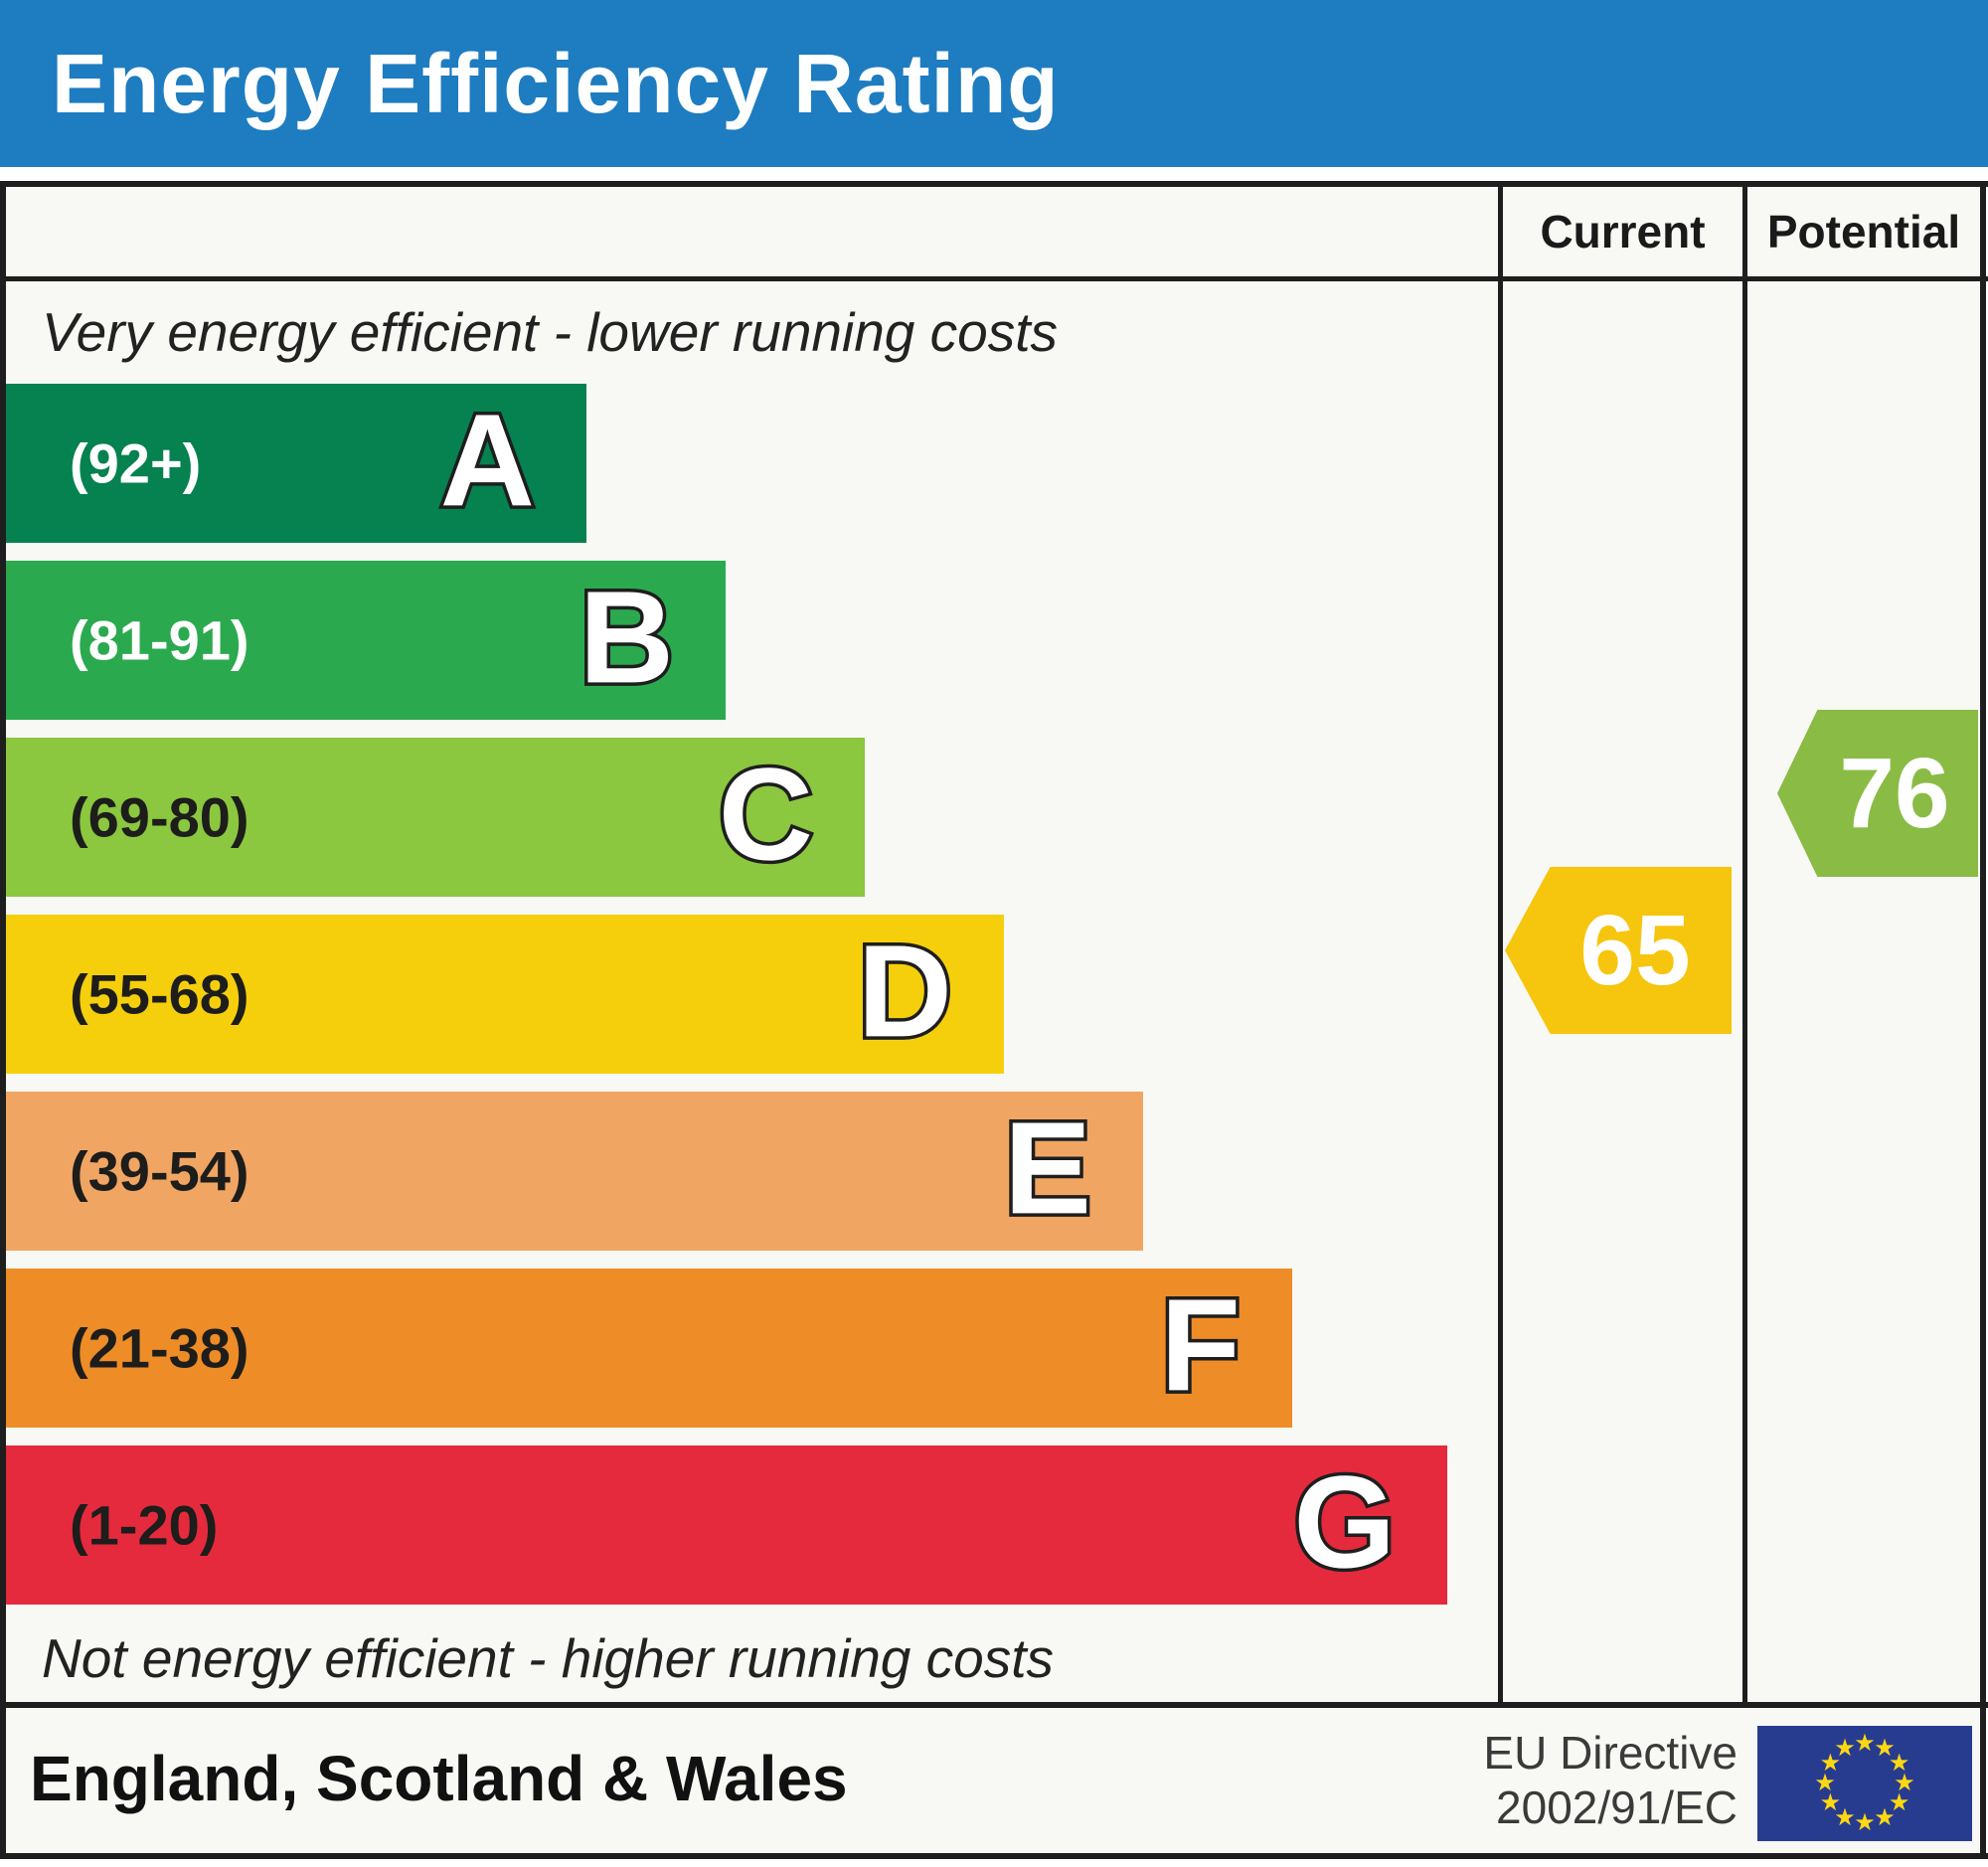 The height and width of the screenshot is (1867, 1988). What do you see at coordinates (1200, 1345) in the screenshot?
I see `band-f-letter: F` at bounding box center [1200, 1345].